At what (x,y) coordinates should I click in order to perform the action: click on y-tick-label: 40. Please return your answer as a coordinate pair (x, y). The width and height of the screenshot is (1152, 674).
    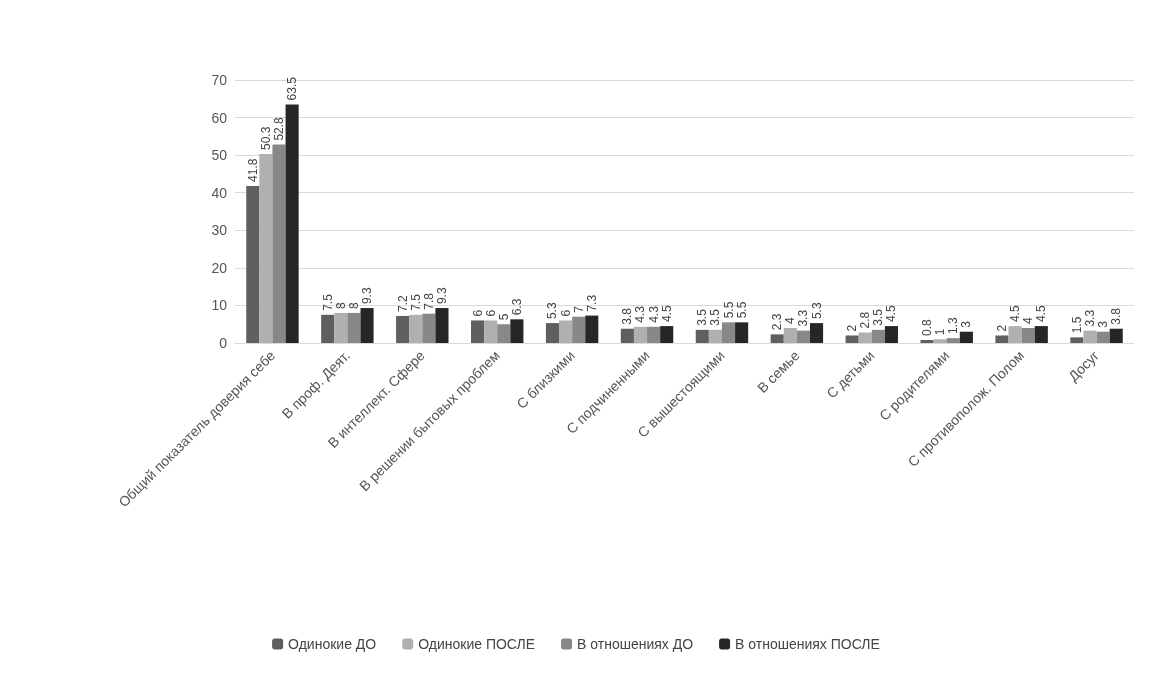
    Looking at the image, I should click on (219, 192).